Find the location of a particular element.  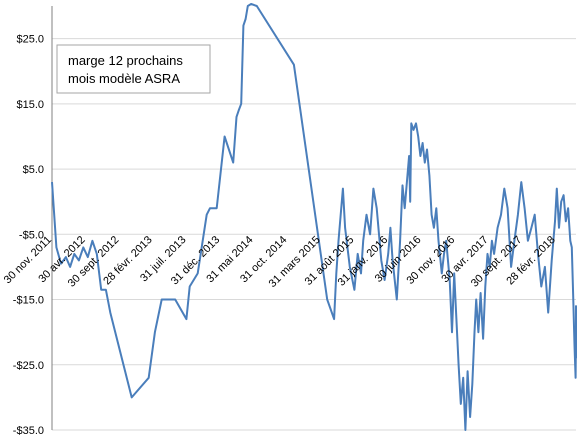

legend: marge 12 prochains mois modèle ASRA is located at coordinates (133, 69).